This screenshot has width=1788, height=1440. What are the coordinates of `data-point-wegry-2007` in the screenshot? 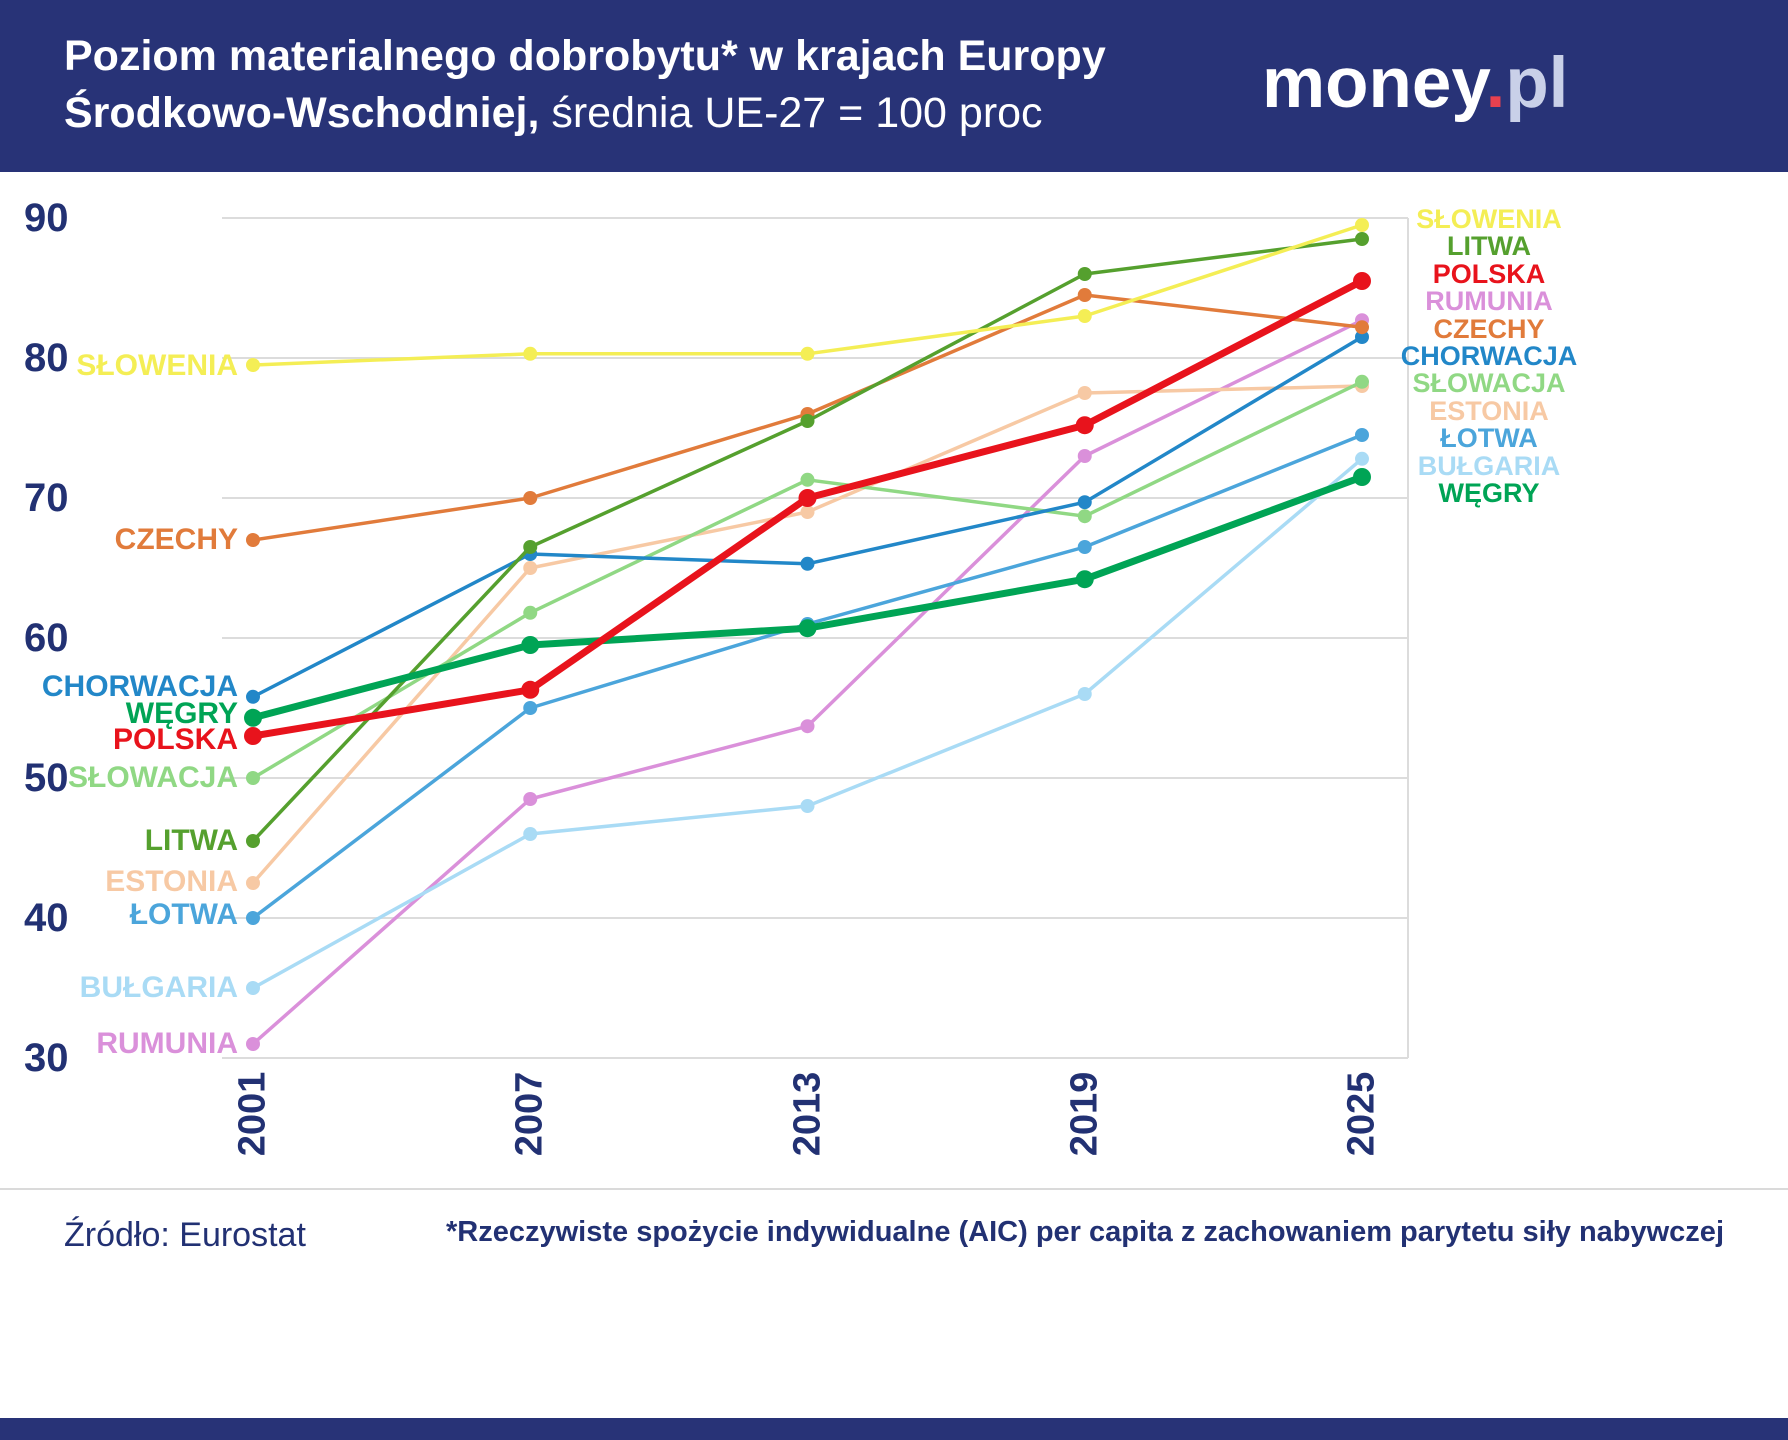 It's located at (530, 645).